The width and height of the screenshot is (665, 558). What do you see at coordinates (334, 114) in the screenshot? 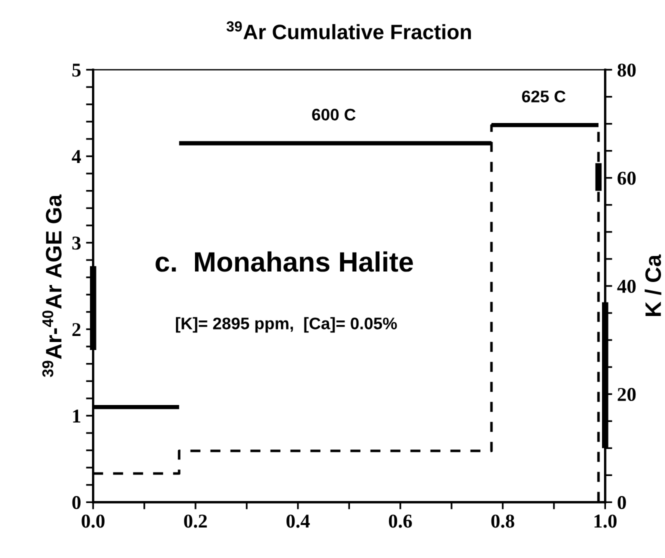
I see `annotation: 600 C` at bounding box center [334, 114].